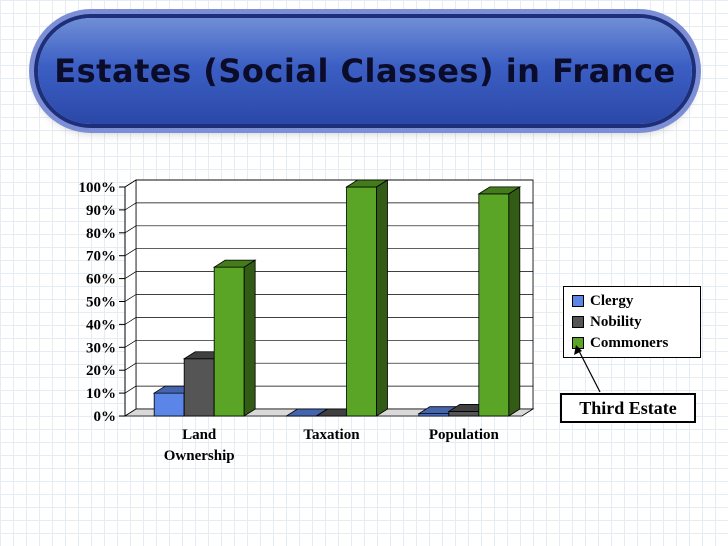  What do you see at coordinates (616, 321) in the screenshot?
I see `legend-label-nobility: Nobility` at bounding box center [616, 321].